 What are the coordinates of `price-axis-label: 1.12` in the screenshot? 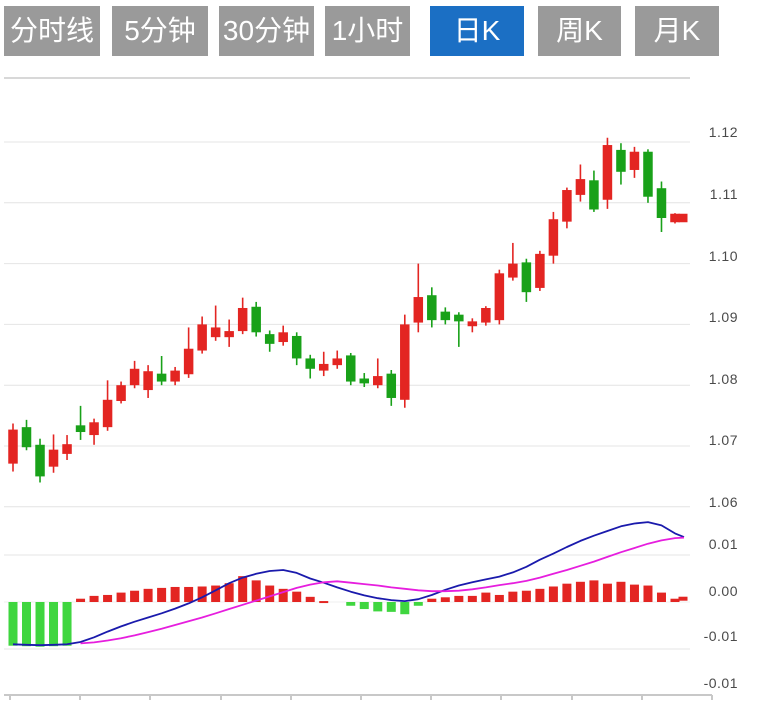 It's located at (723, 132).